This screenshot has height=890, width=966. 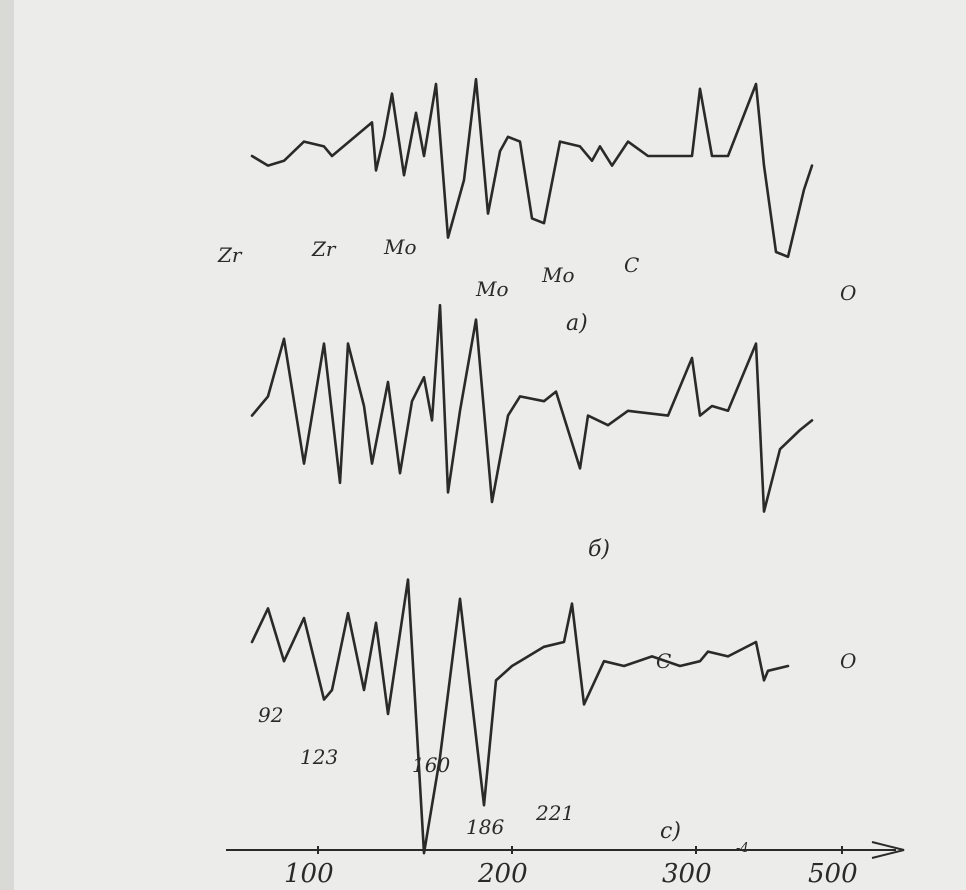 What do you see at coordinates (670, 831) in the screenshot?
I see `panel-label-c: c)` at bounding box center [670, 831].